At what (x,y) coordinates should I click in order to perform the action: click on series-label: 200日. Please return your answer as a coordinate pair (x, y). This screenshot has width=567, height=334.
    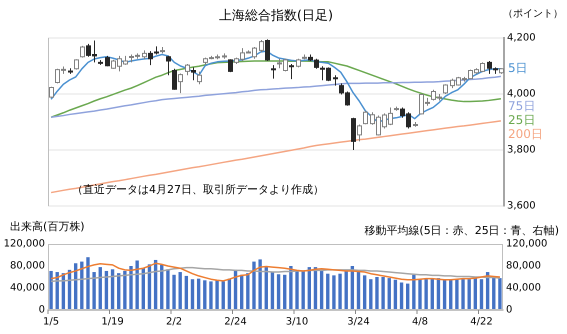
    Looking at the image, I should click on (525, 134).